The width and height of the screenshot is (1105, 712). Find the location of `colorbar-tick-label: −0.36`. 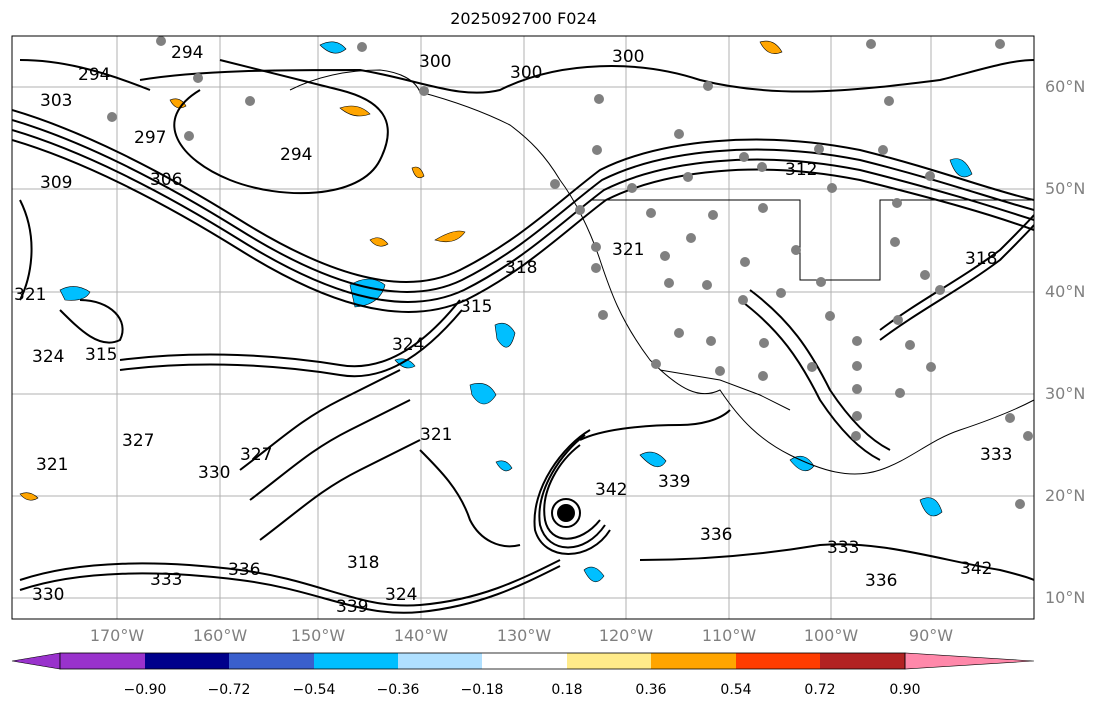

colorbar-tick-label: −0.36 is located at coordinates (398, 690).